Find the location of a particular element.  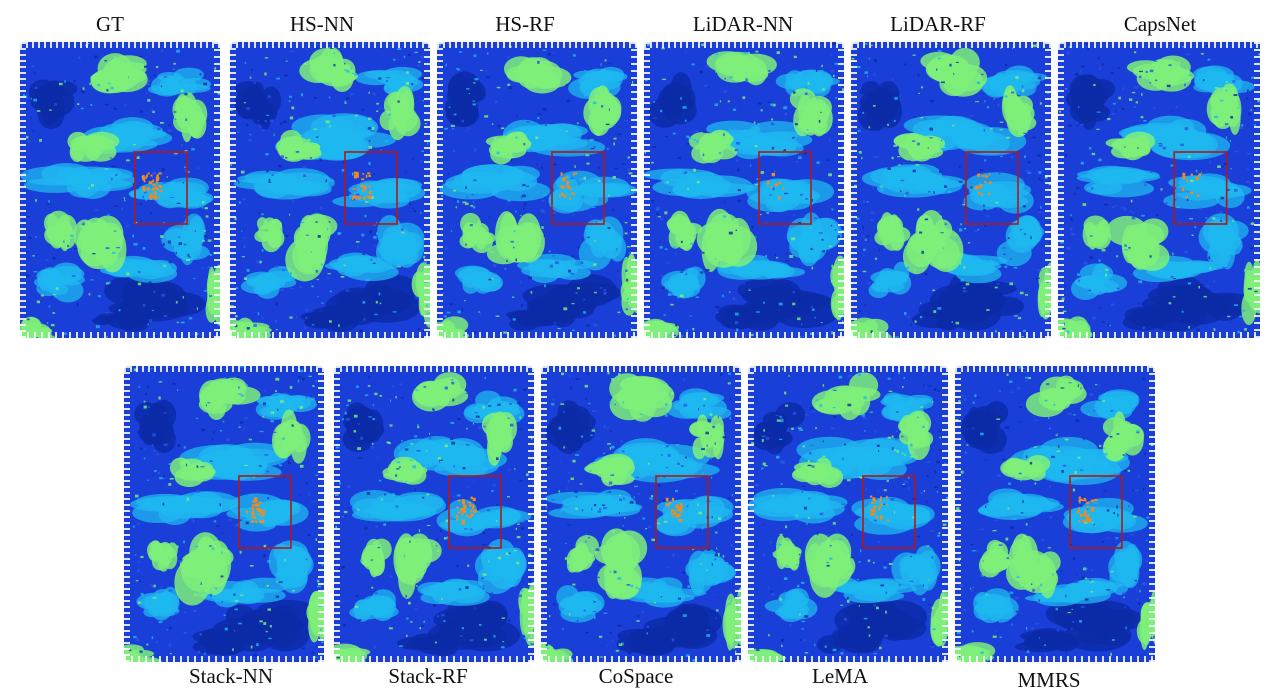

panel-label-mmrs: MMRS is located at coordinates (1049, 680).